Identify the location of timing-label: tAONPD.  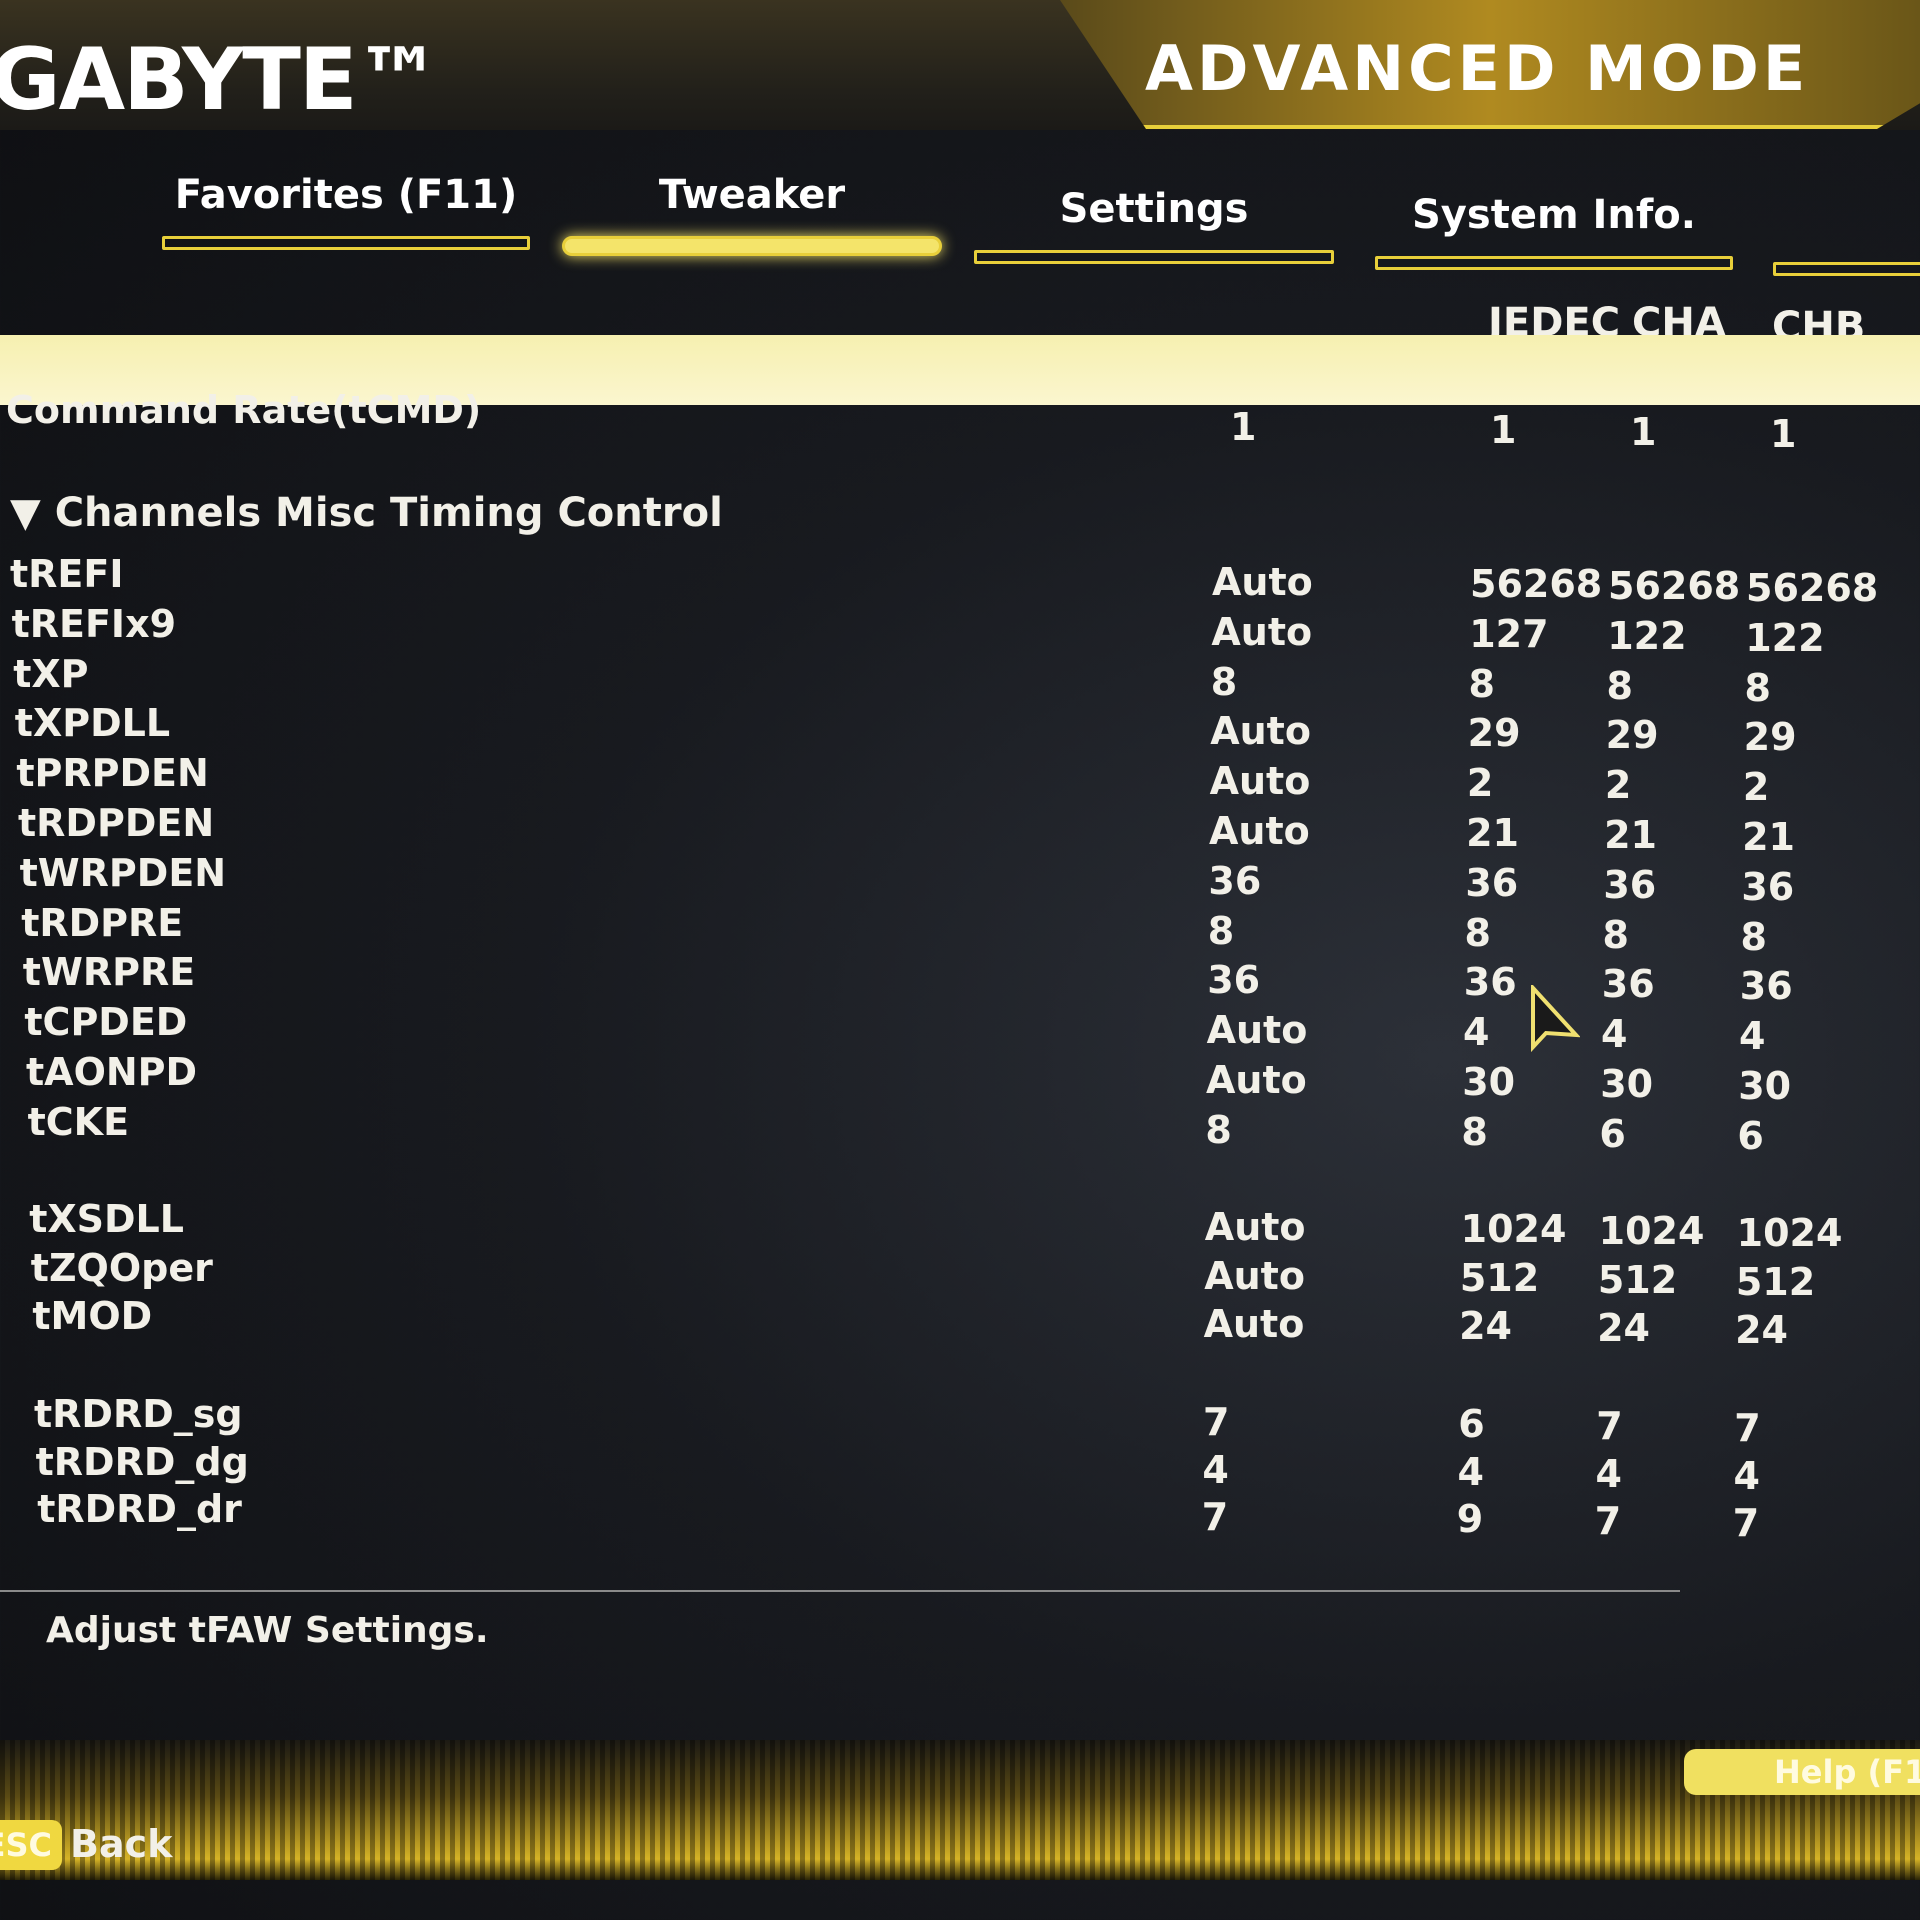
(112, 1072).